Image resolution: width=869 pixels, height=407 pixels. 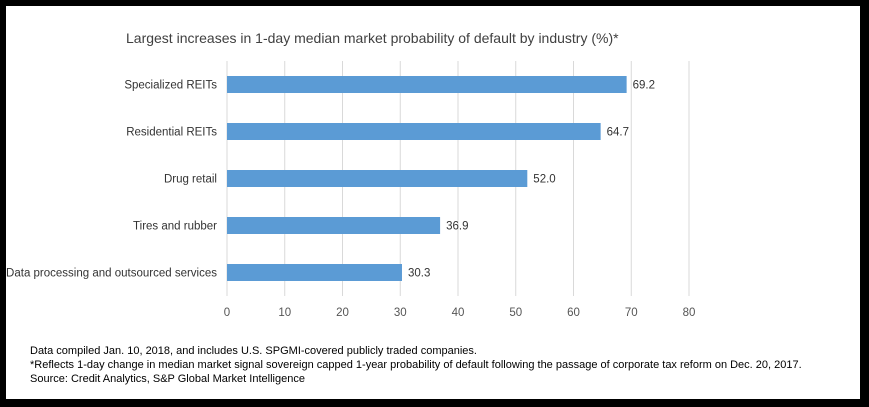 What do you see at coordinates (170, 86) in the screenshot?
I see `category-label: Specialized REITs` at bounding box center [170, 86].